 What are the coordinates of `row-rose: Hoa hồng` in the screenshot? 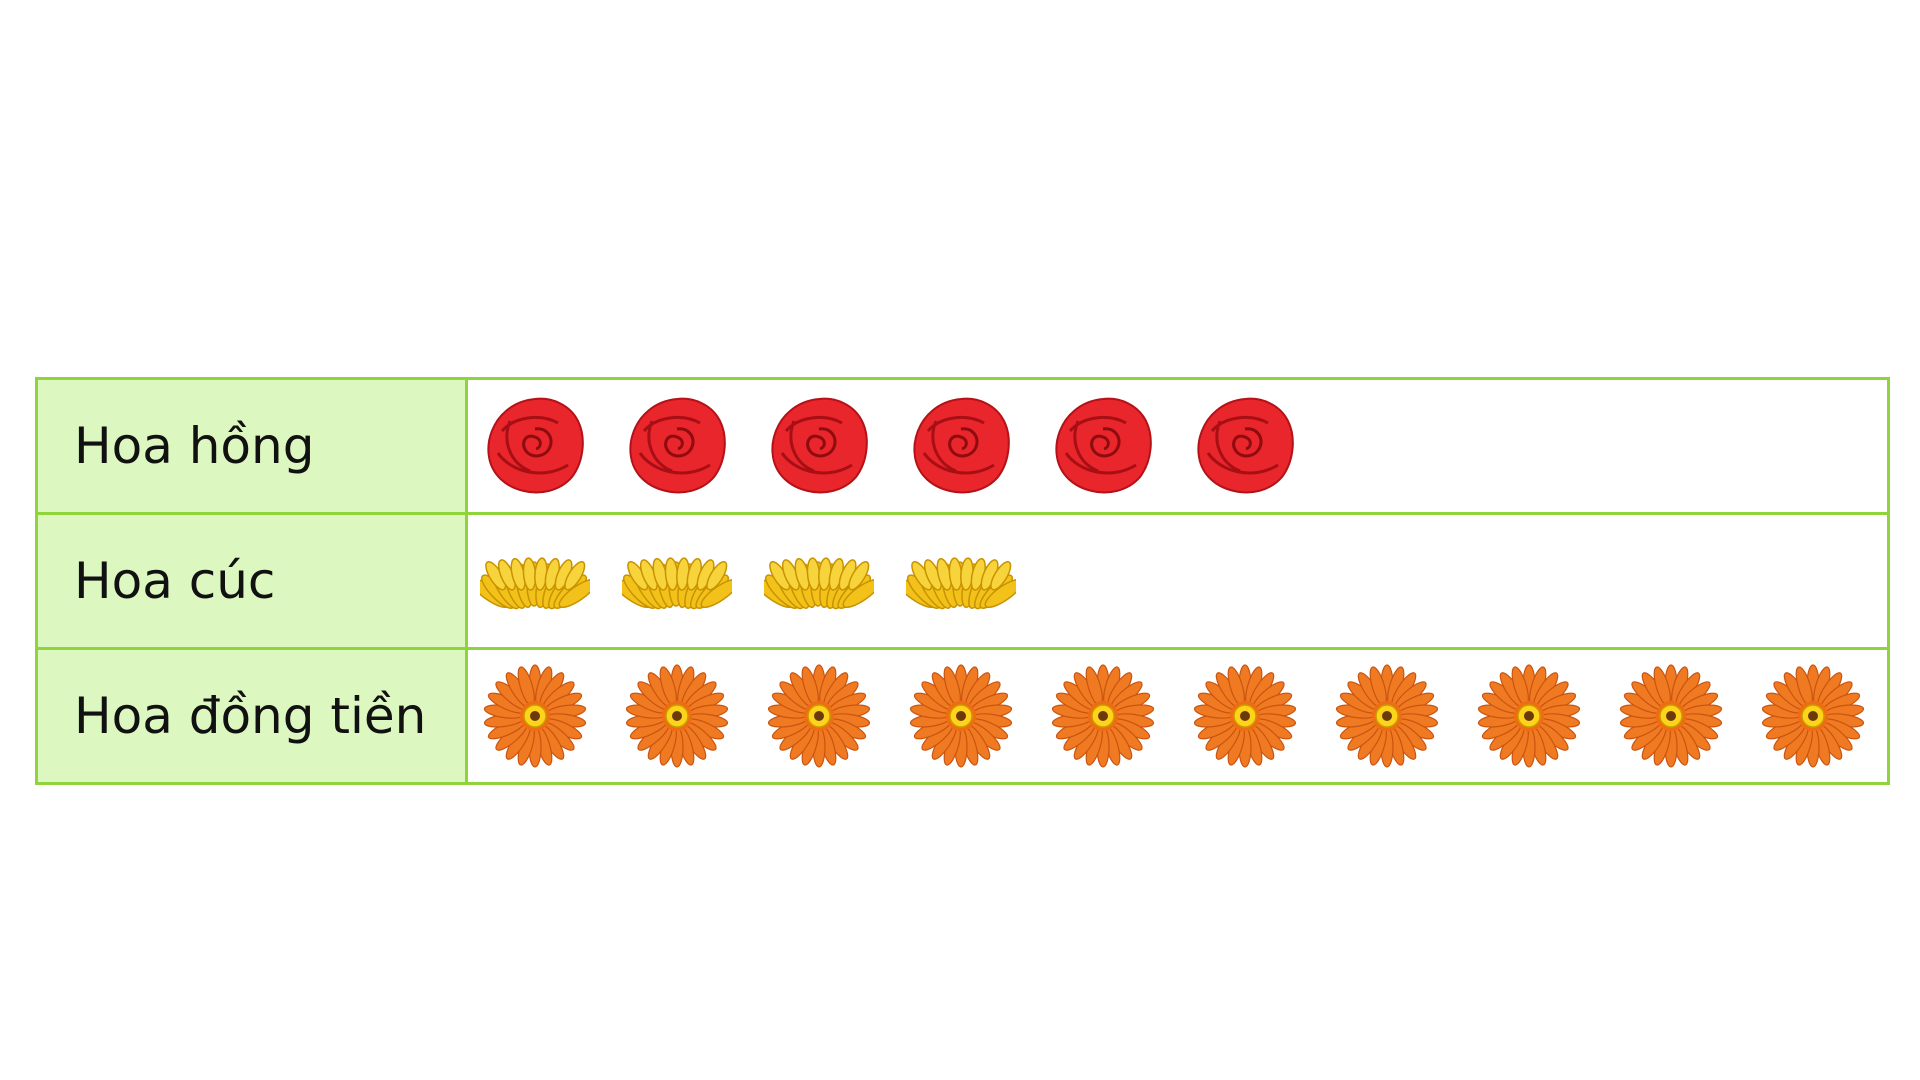 It's located at (962, 446).